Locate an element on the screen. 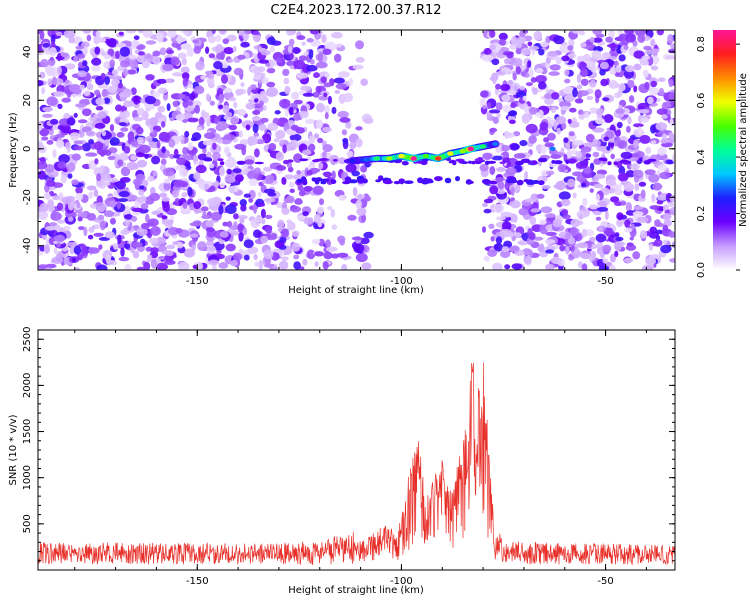 This screenshot has width=750, height=604. y-tick-label: 1500 is located at coordinates (27, 431).